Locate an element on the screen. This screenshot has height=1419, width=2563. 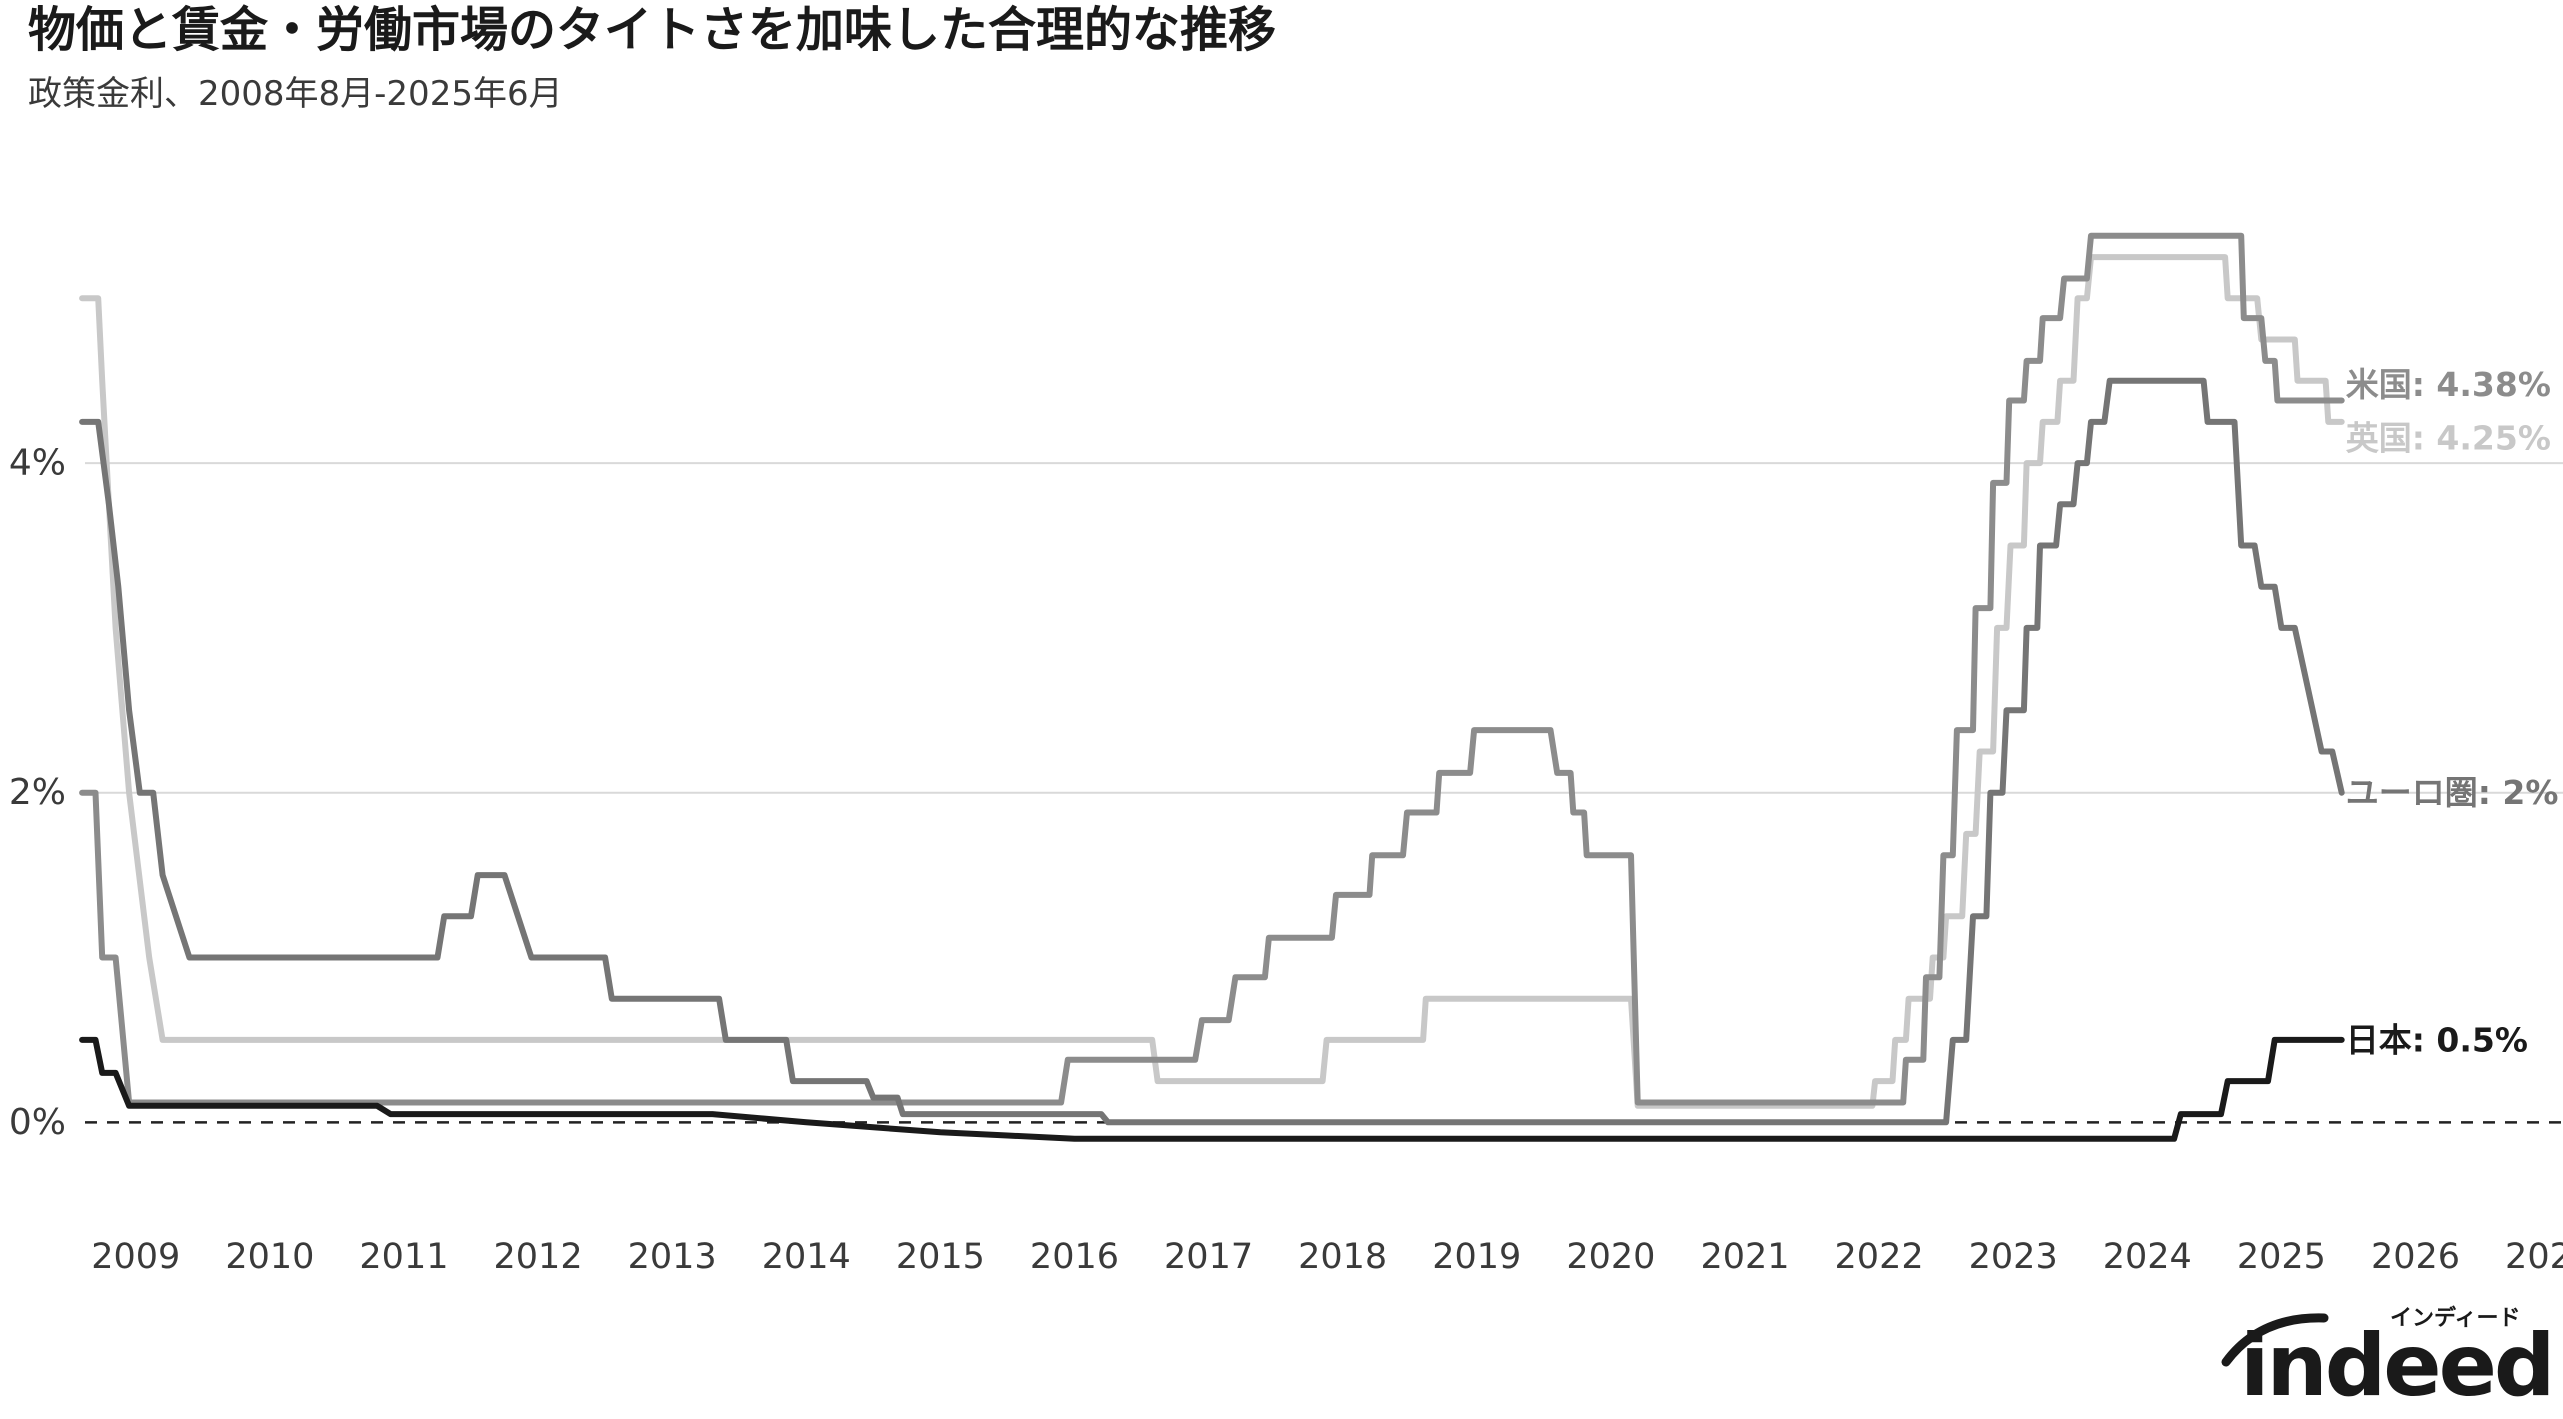
series-label-uk: 英国: 4.25% is located at coordinates (2448, 437).